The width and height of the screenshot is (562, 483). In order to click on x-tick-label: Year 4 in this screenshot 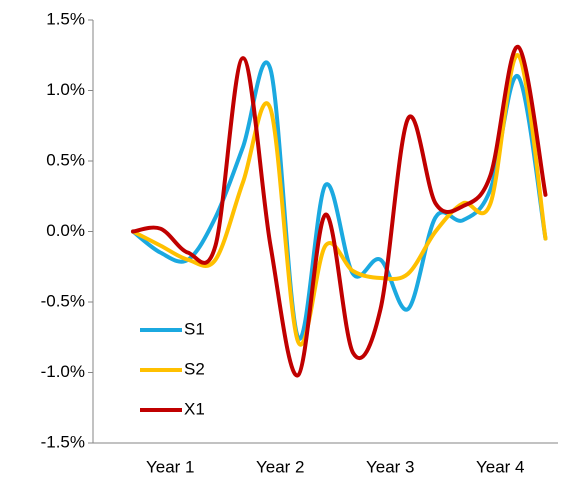, I will do `click(500, 466)`.